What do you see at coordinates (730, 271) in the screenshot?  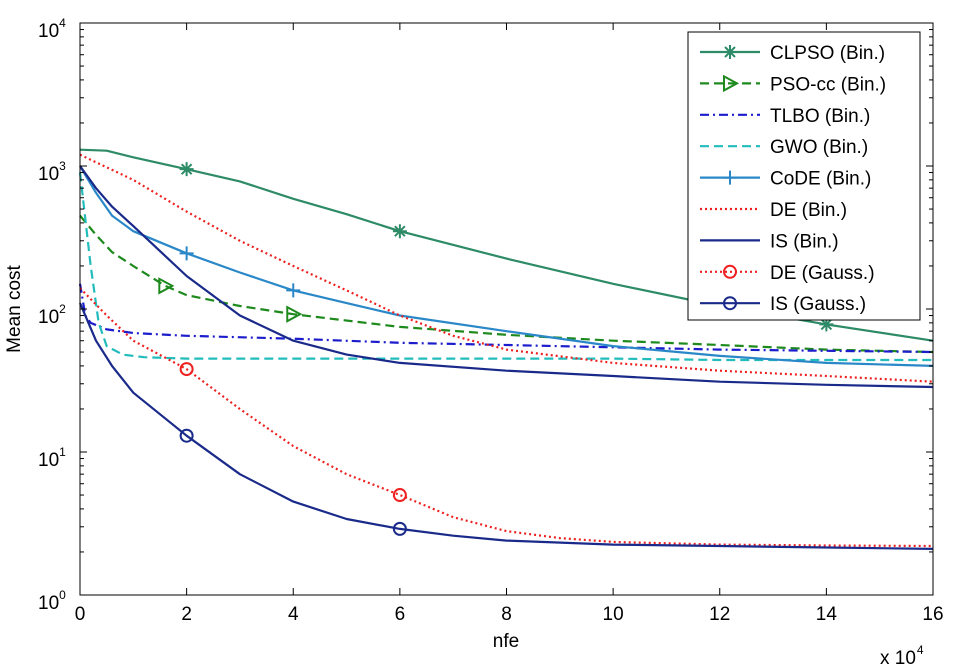 I see `legend-marker-de-gauss` at bounding box center [730, 271].